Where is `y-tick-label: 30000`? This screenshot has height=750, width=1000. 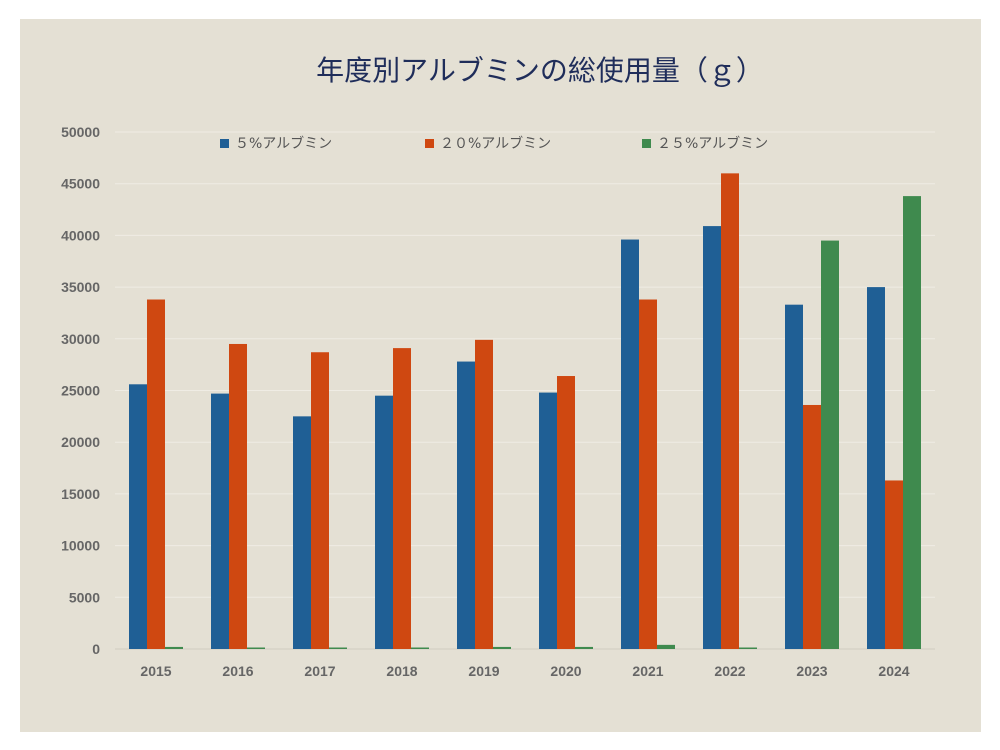 y-tick-label: 30000 is located at coordinates (80, 339).